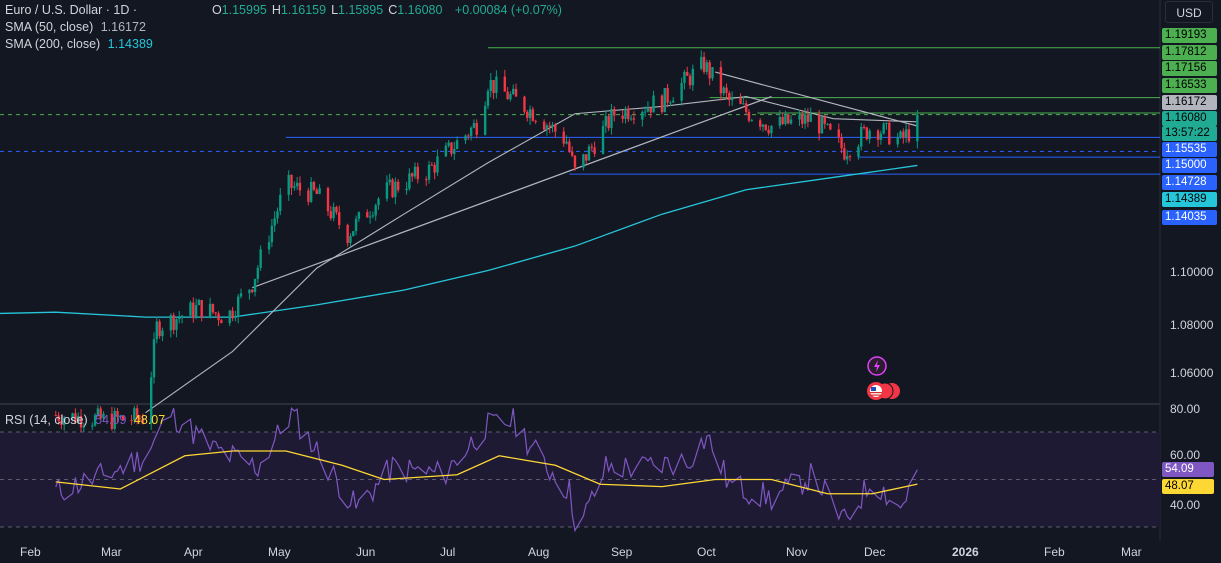 This screenshot has width=1221, height=563. What do you see at coordinates (1189, 12) in the screenshot?
I see `currency-button: USD` at bounding box center [1189, 12].